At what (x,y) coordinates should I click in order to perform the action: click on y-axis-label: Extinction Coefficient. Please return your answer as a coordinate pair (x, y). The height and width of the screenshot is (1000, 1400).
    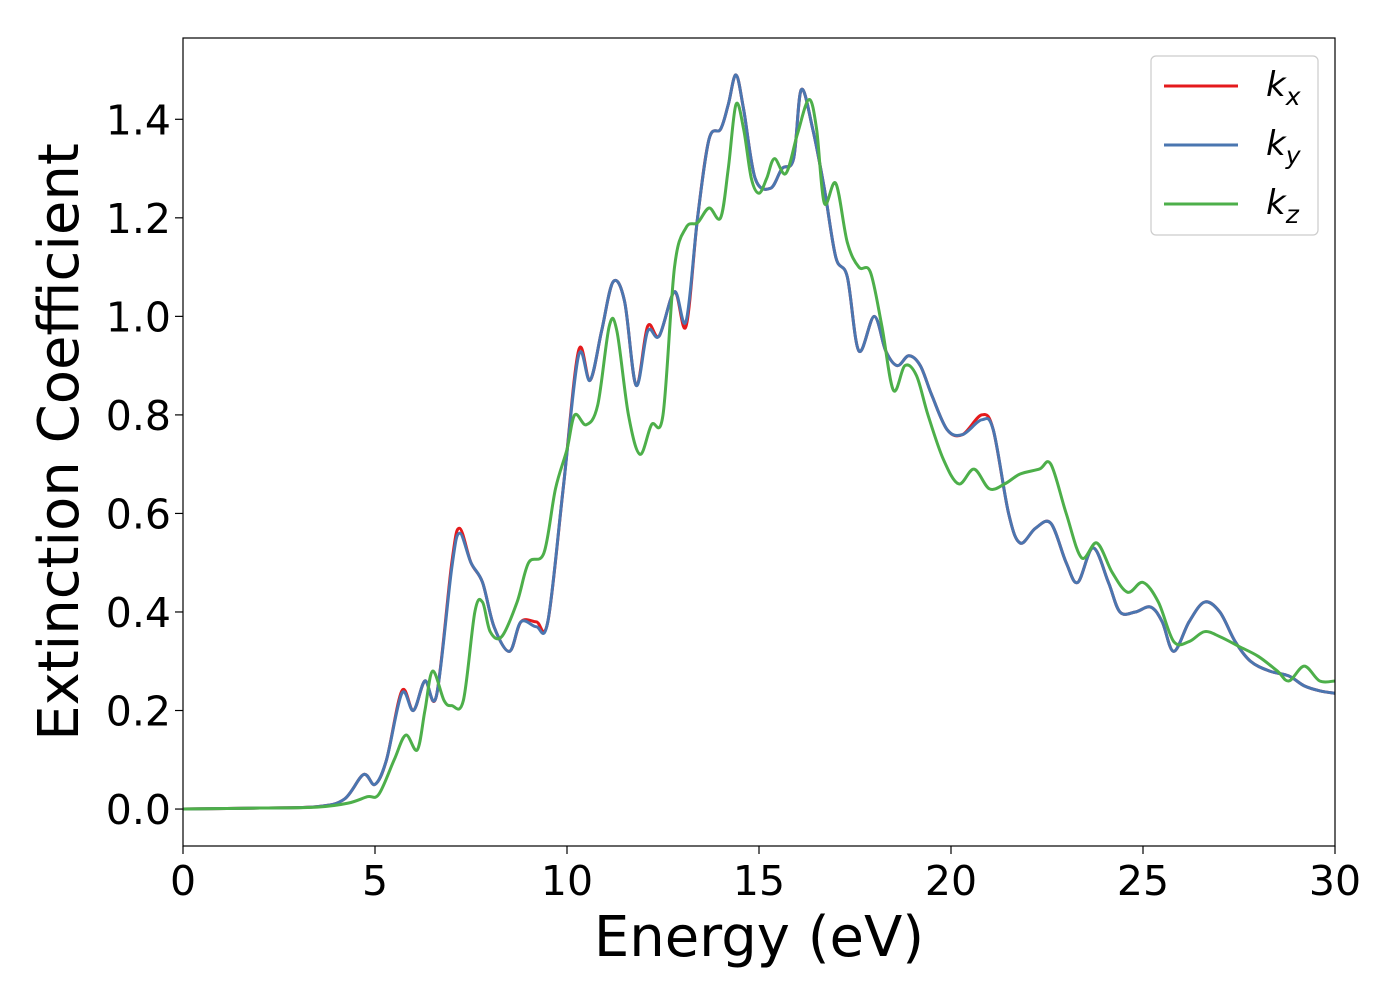
    Looking at the image, I should click on (59, 442).